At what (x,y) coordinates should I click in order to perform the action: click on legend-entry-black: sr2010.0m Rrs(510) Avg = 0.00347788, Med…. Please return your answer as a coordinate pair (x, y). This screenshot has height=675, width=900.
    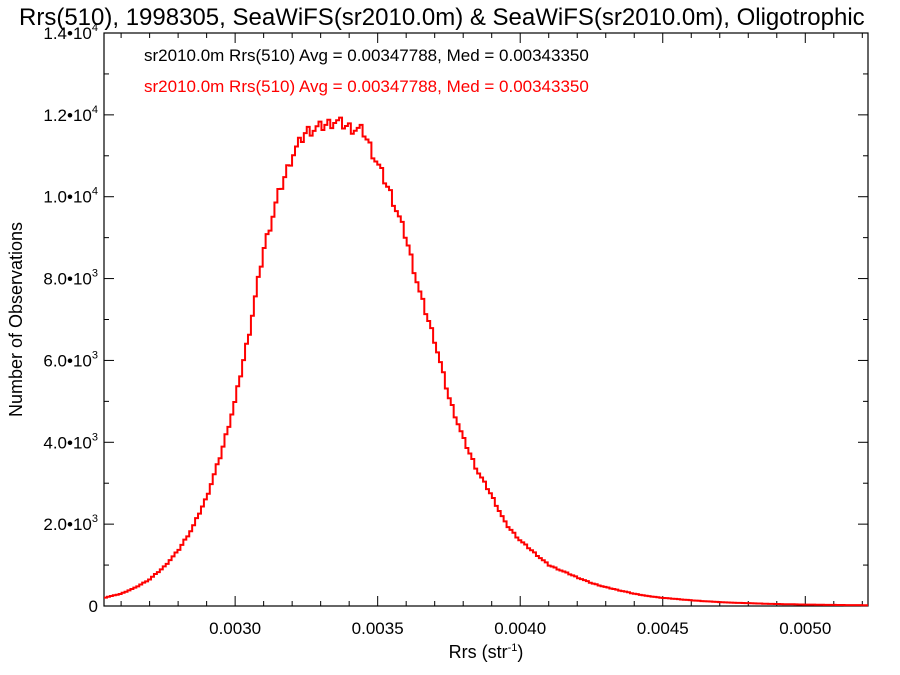
    Looking at the image, I should click on (366, 55).